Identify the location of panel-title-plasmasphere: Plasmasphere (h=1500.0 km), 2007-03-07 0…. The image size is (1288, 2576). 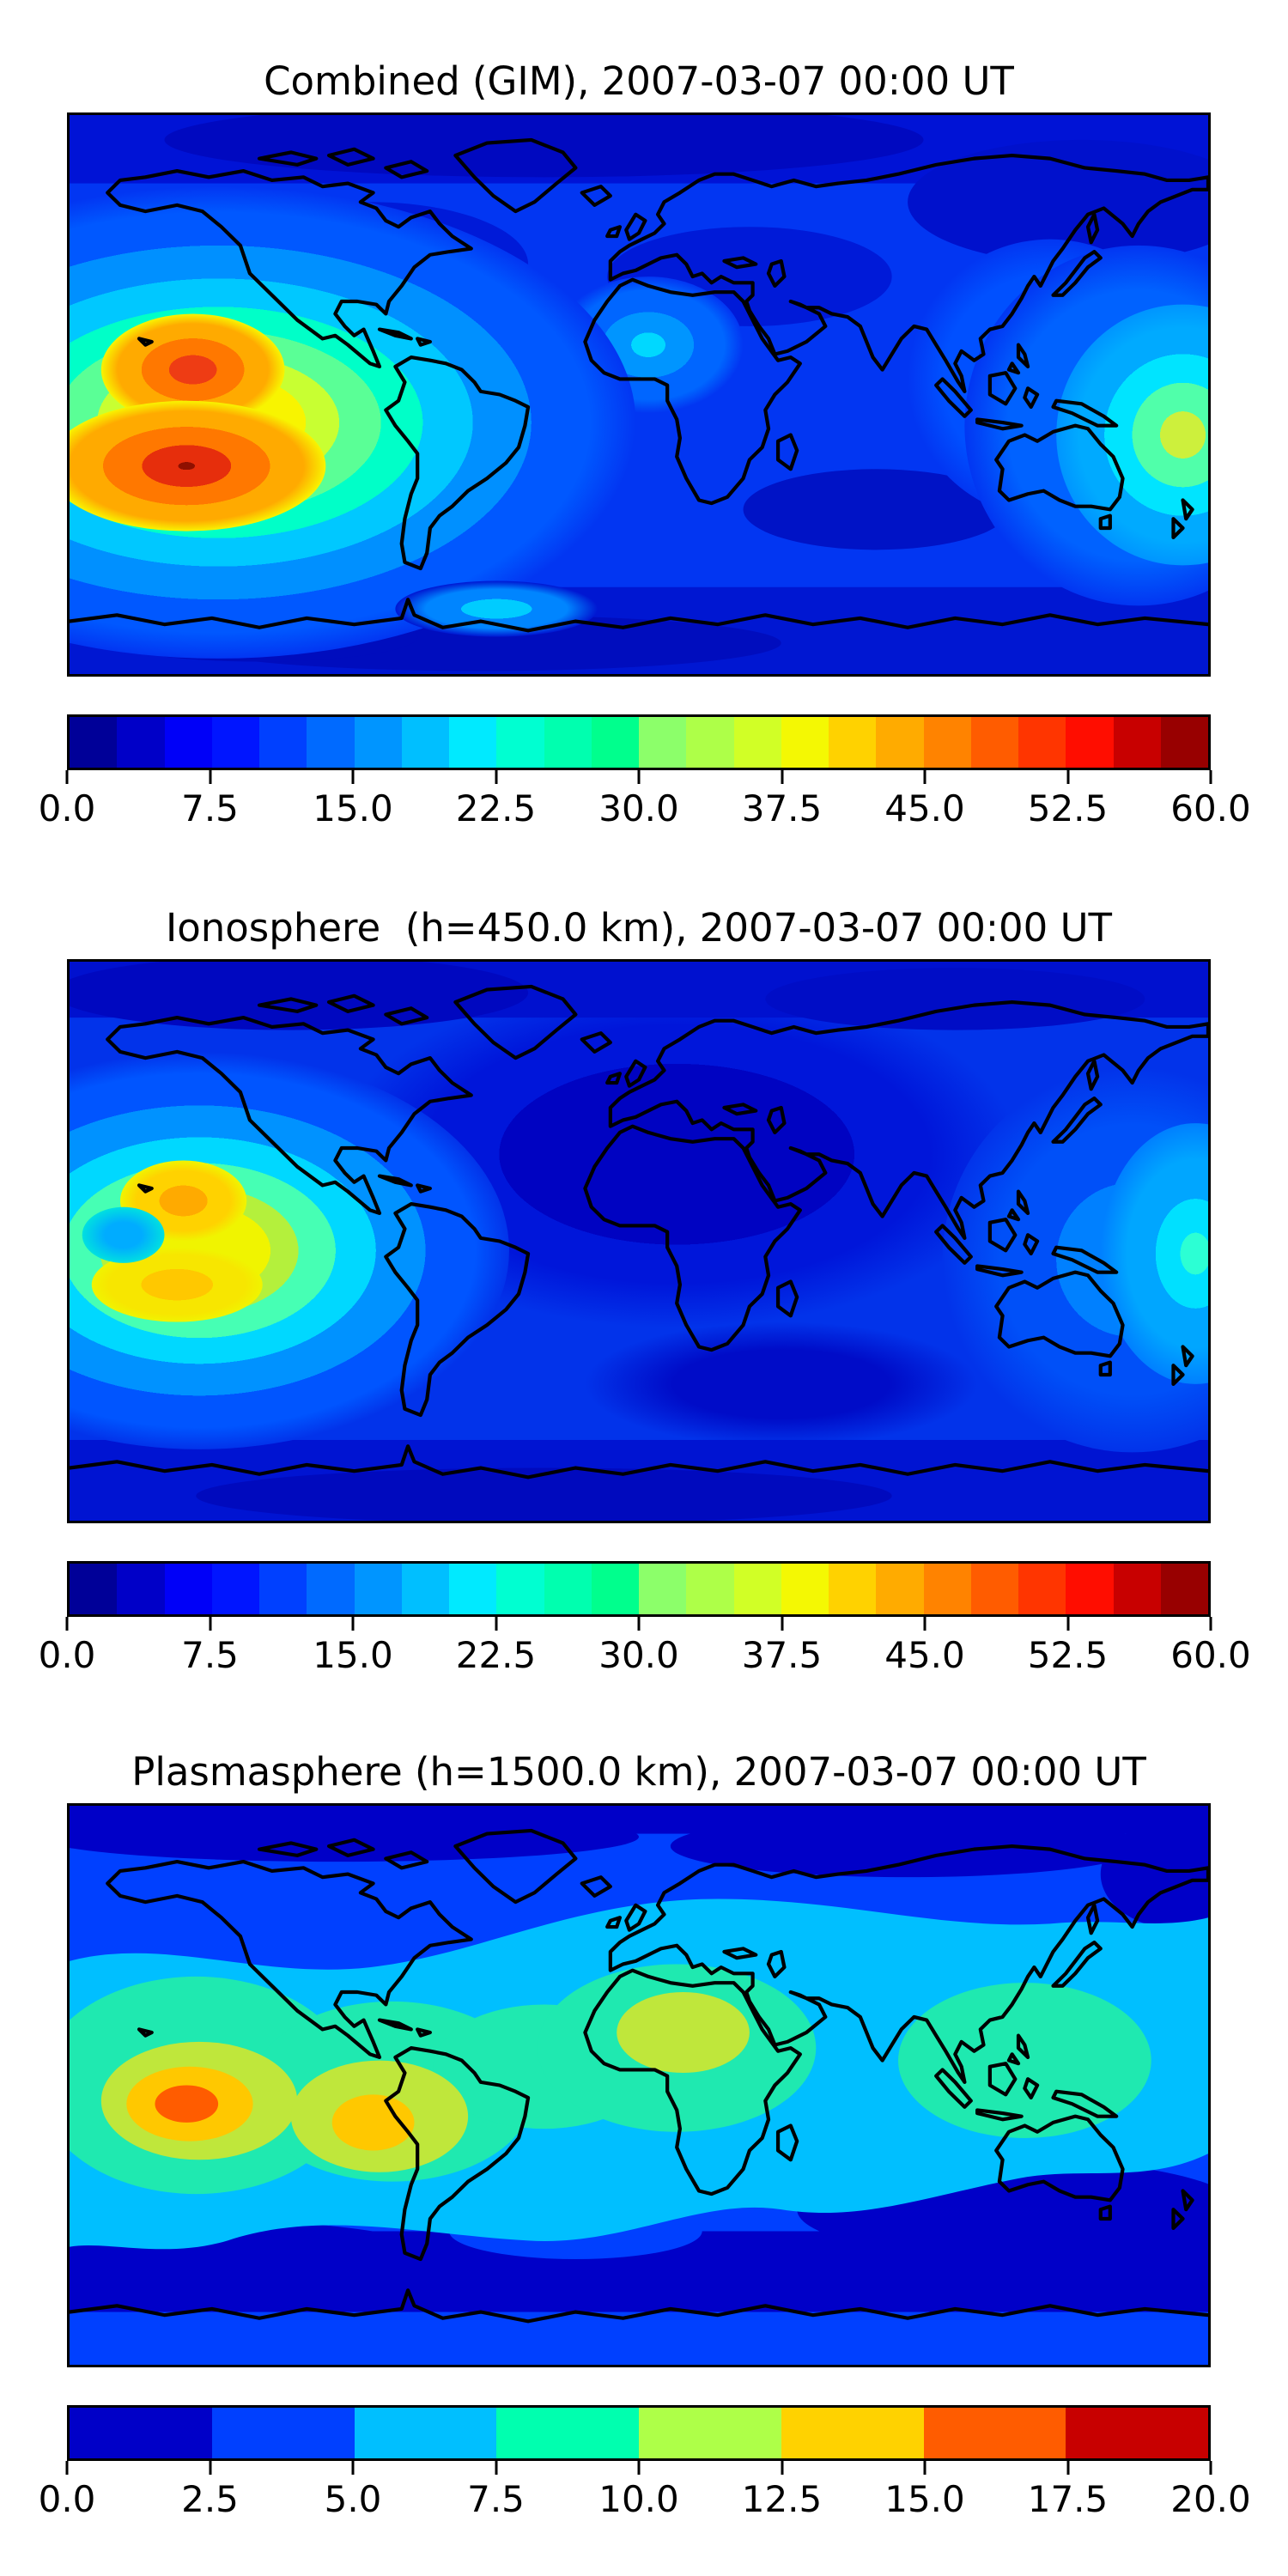
(638, 1772).